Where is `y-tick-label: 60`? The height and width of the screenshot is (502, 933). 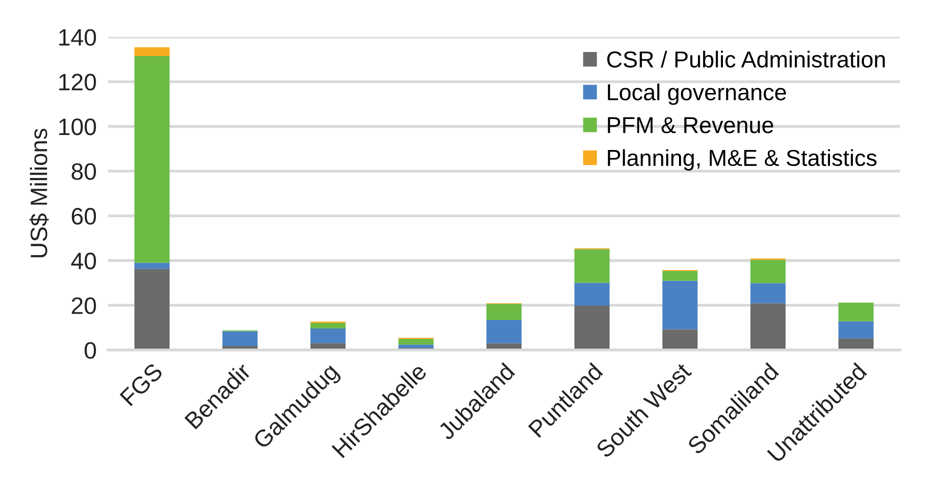
y-tick-label: 60 is located at coordinates (84, 216).